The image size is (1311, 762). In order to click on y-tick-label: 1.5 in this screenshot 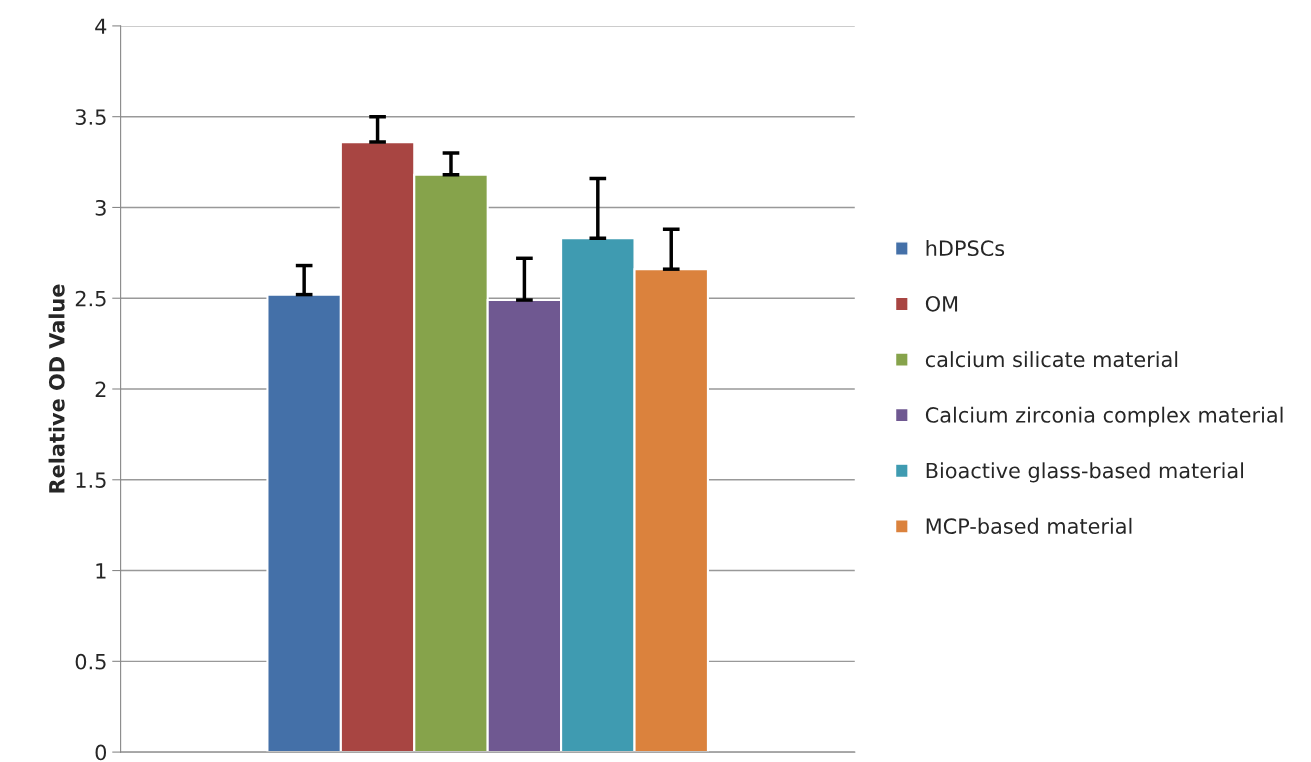, I will do `click(91, 480)`.